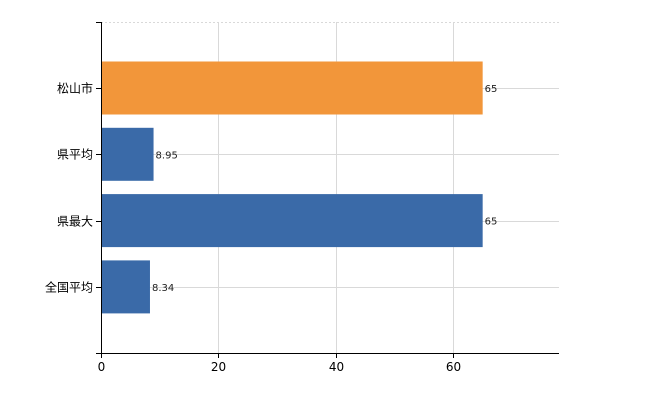  Describe the element at coordinates (453, 367) in the screenshot. I see `x-tick-label: 60` at that location.